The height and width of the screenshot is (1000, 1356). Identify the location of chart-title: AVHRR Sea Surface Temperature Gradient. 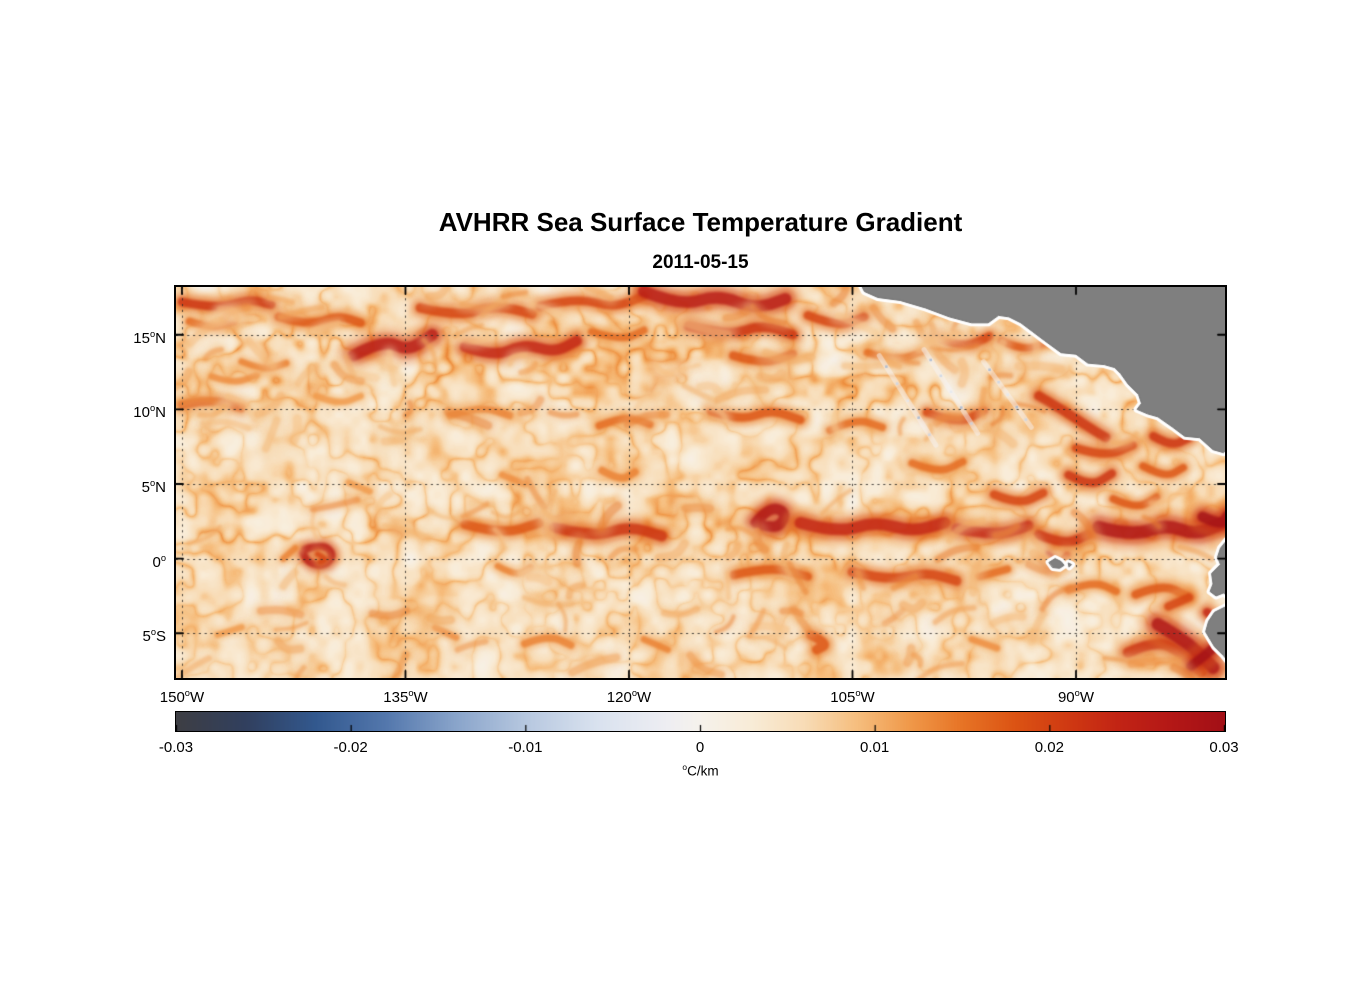
(700, 222).